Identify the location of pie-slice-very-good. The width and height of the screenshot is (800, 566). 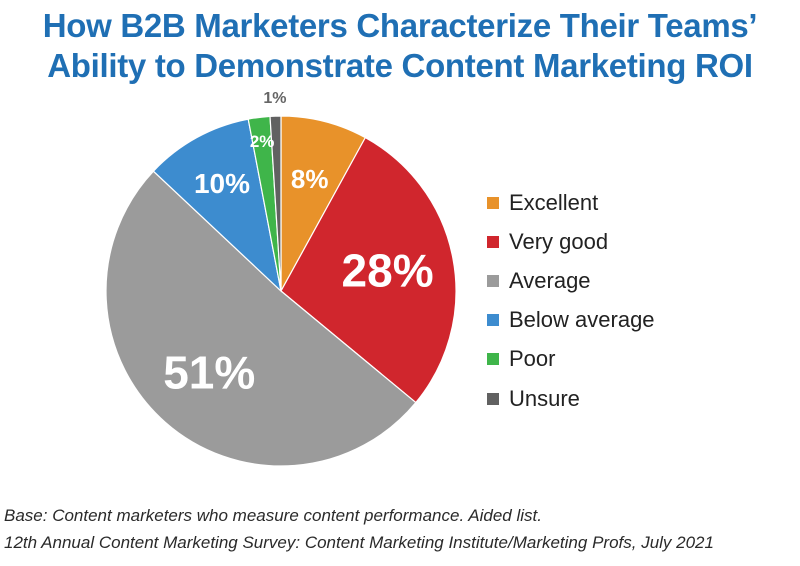
(368, 270).